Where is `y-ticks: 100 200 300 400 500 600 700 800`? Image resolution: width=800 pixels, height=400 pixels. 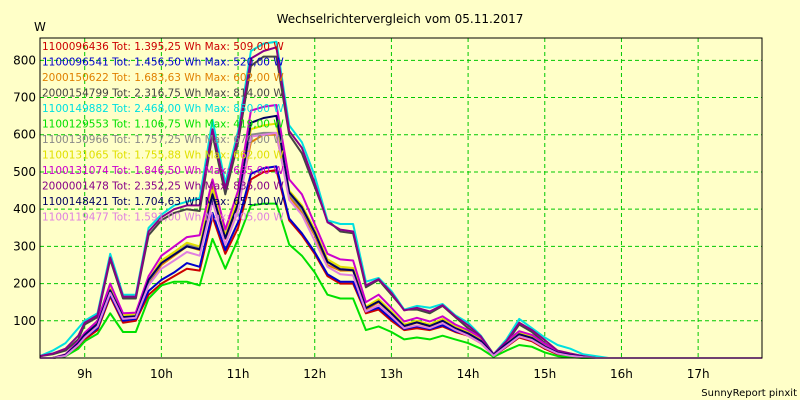
y-ticks: 100 200 300 400 500 600 700 800 is located at coordinates (24, 190).